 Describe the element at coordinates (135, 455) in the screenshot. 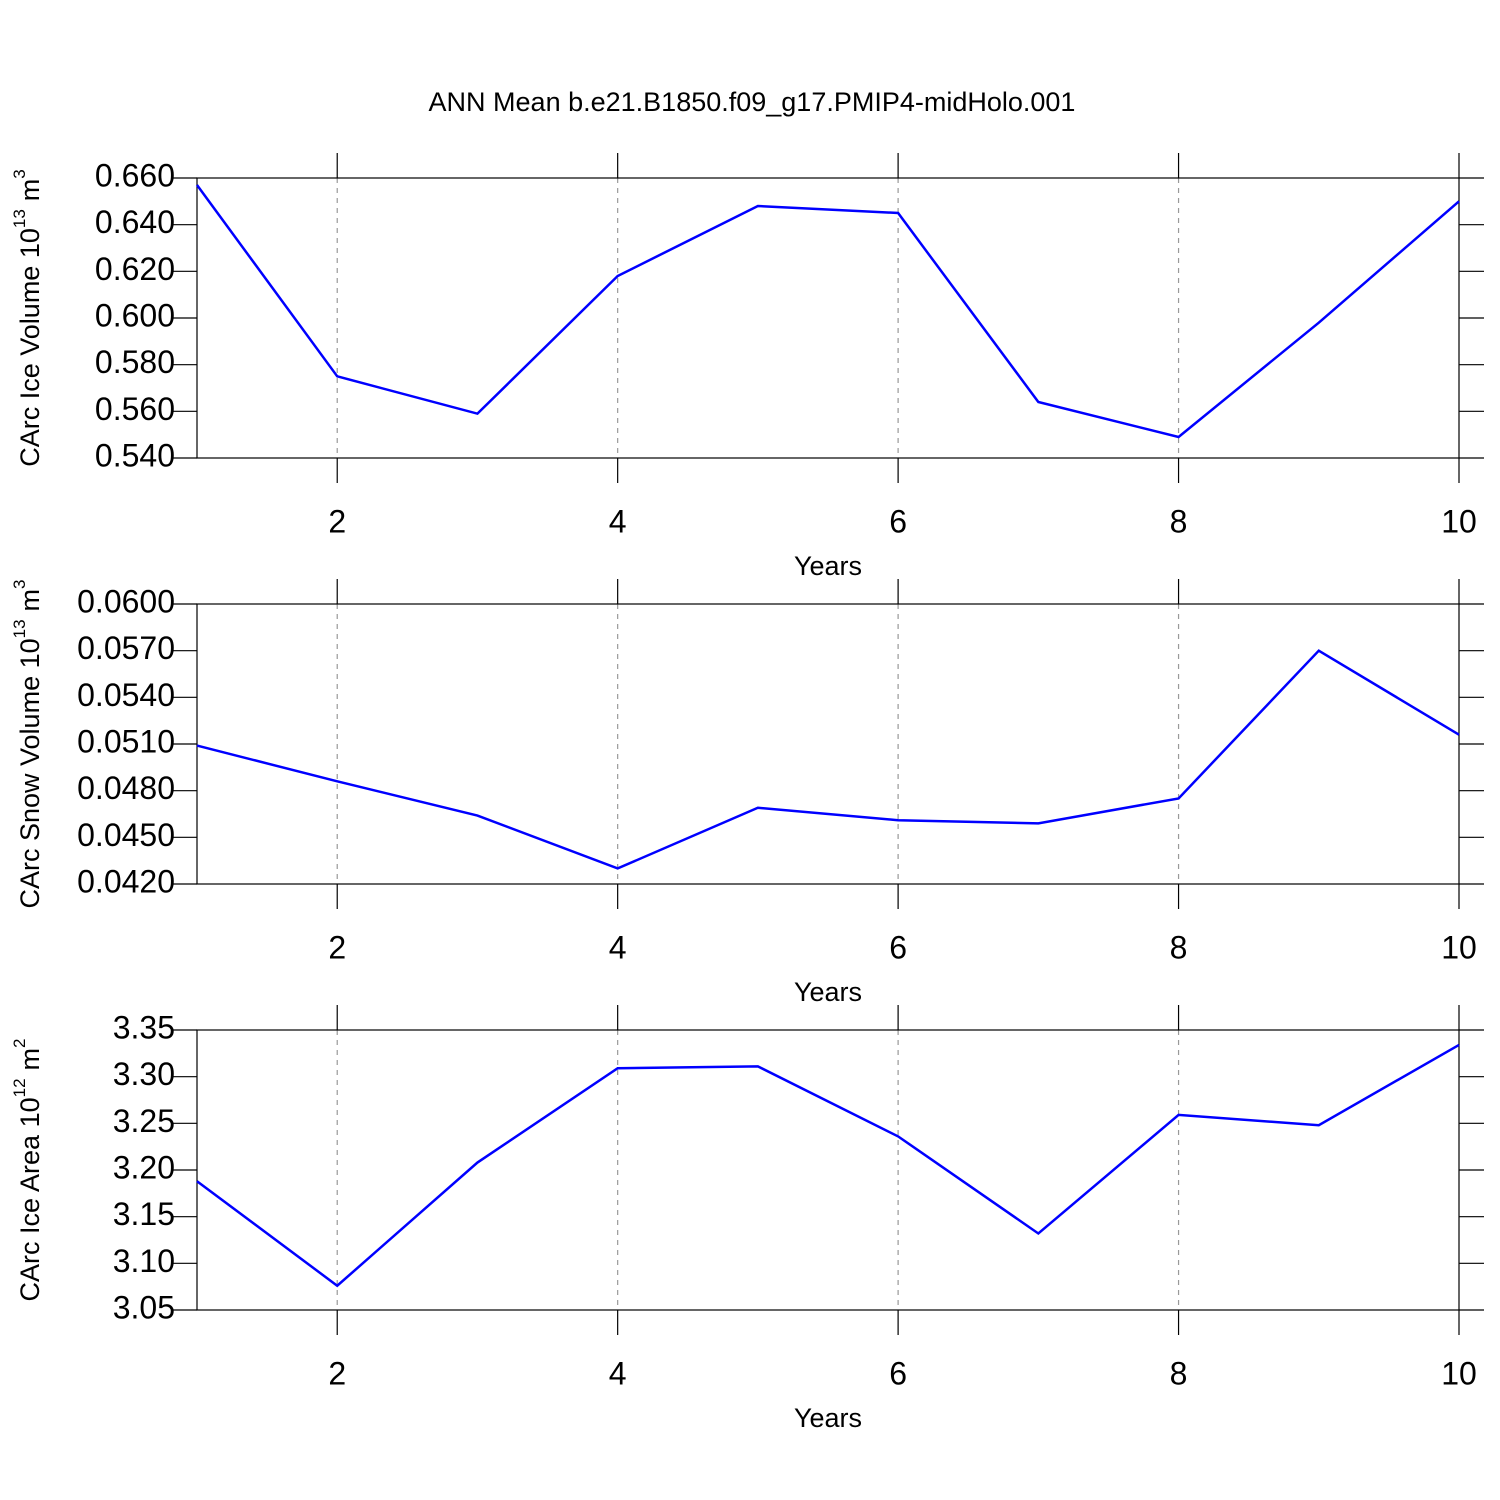

I see `y-tick-label: 0.540` at that location.